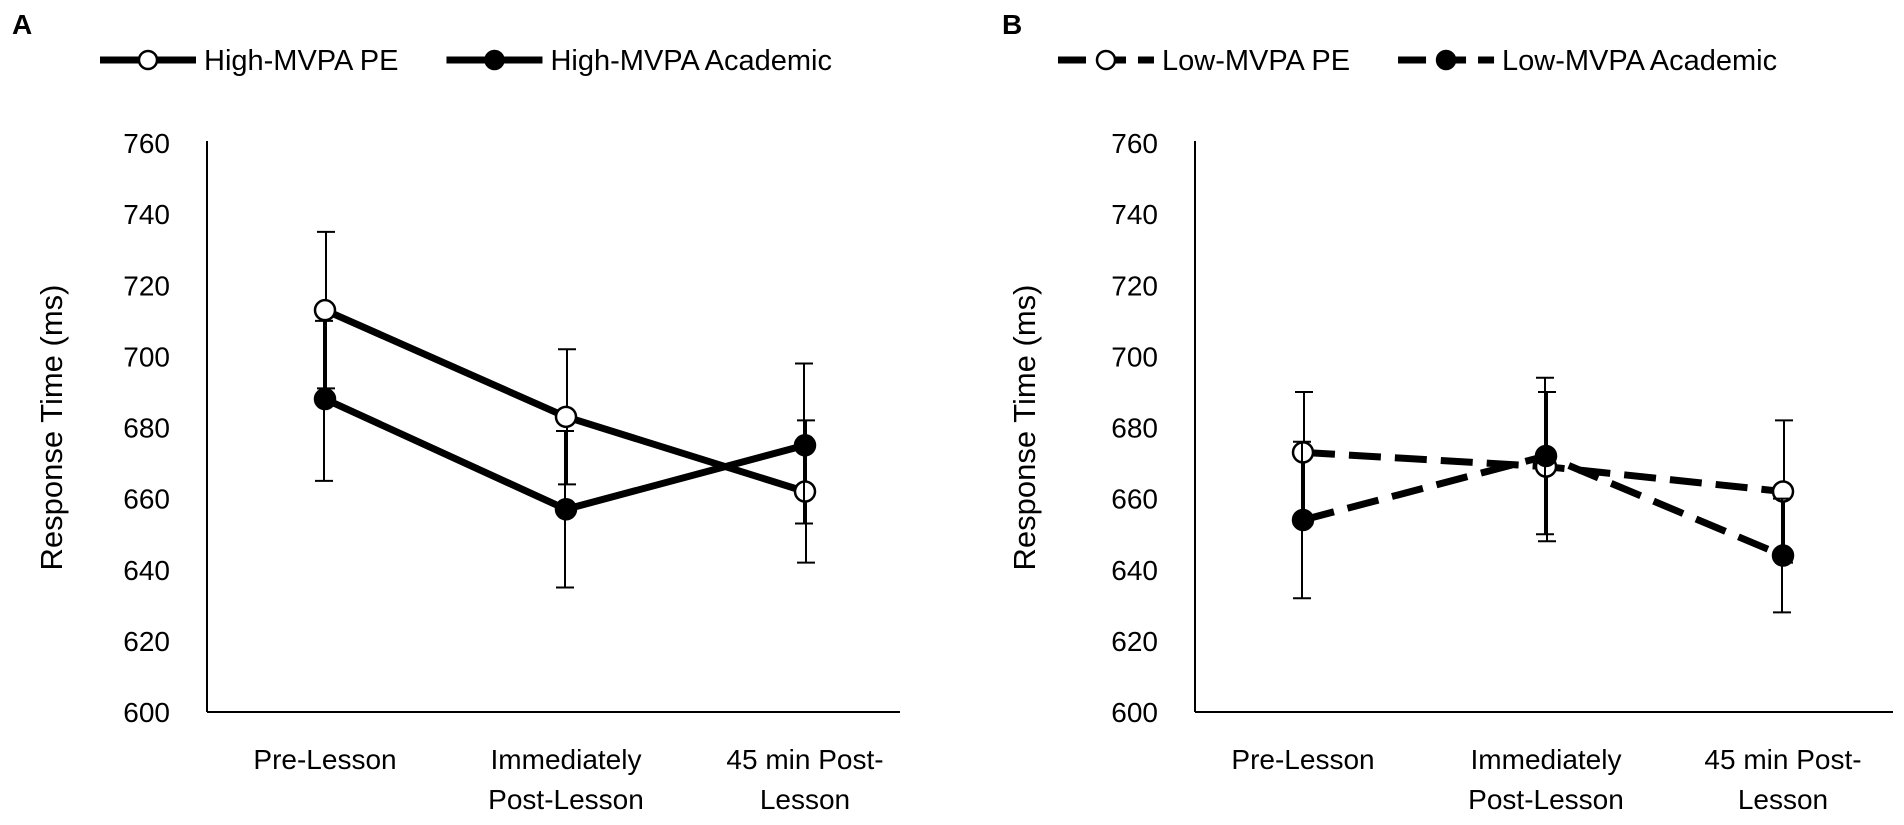 The height and width of the screenshot is (825, 1904). Describe the element at coordinates (301, 61) in the screenshot. I see `legend-label: High-MVPA PE` at that location.